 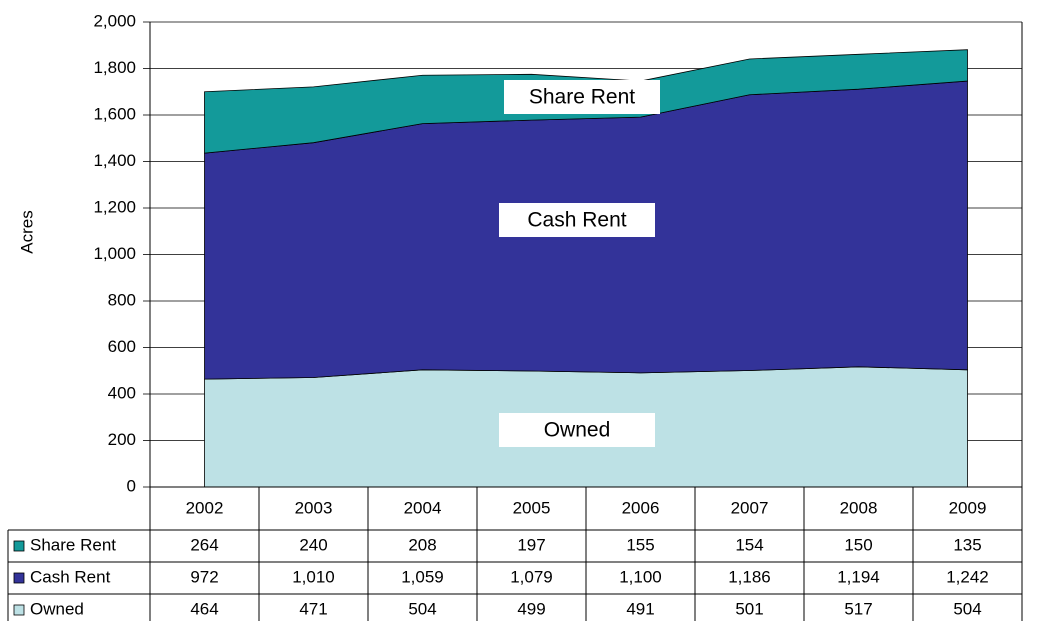 I want to click on table-value: 972, so click(x=204, y=576).